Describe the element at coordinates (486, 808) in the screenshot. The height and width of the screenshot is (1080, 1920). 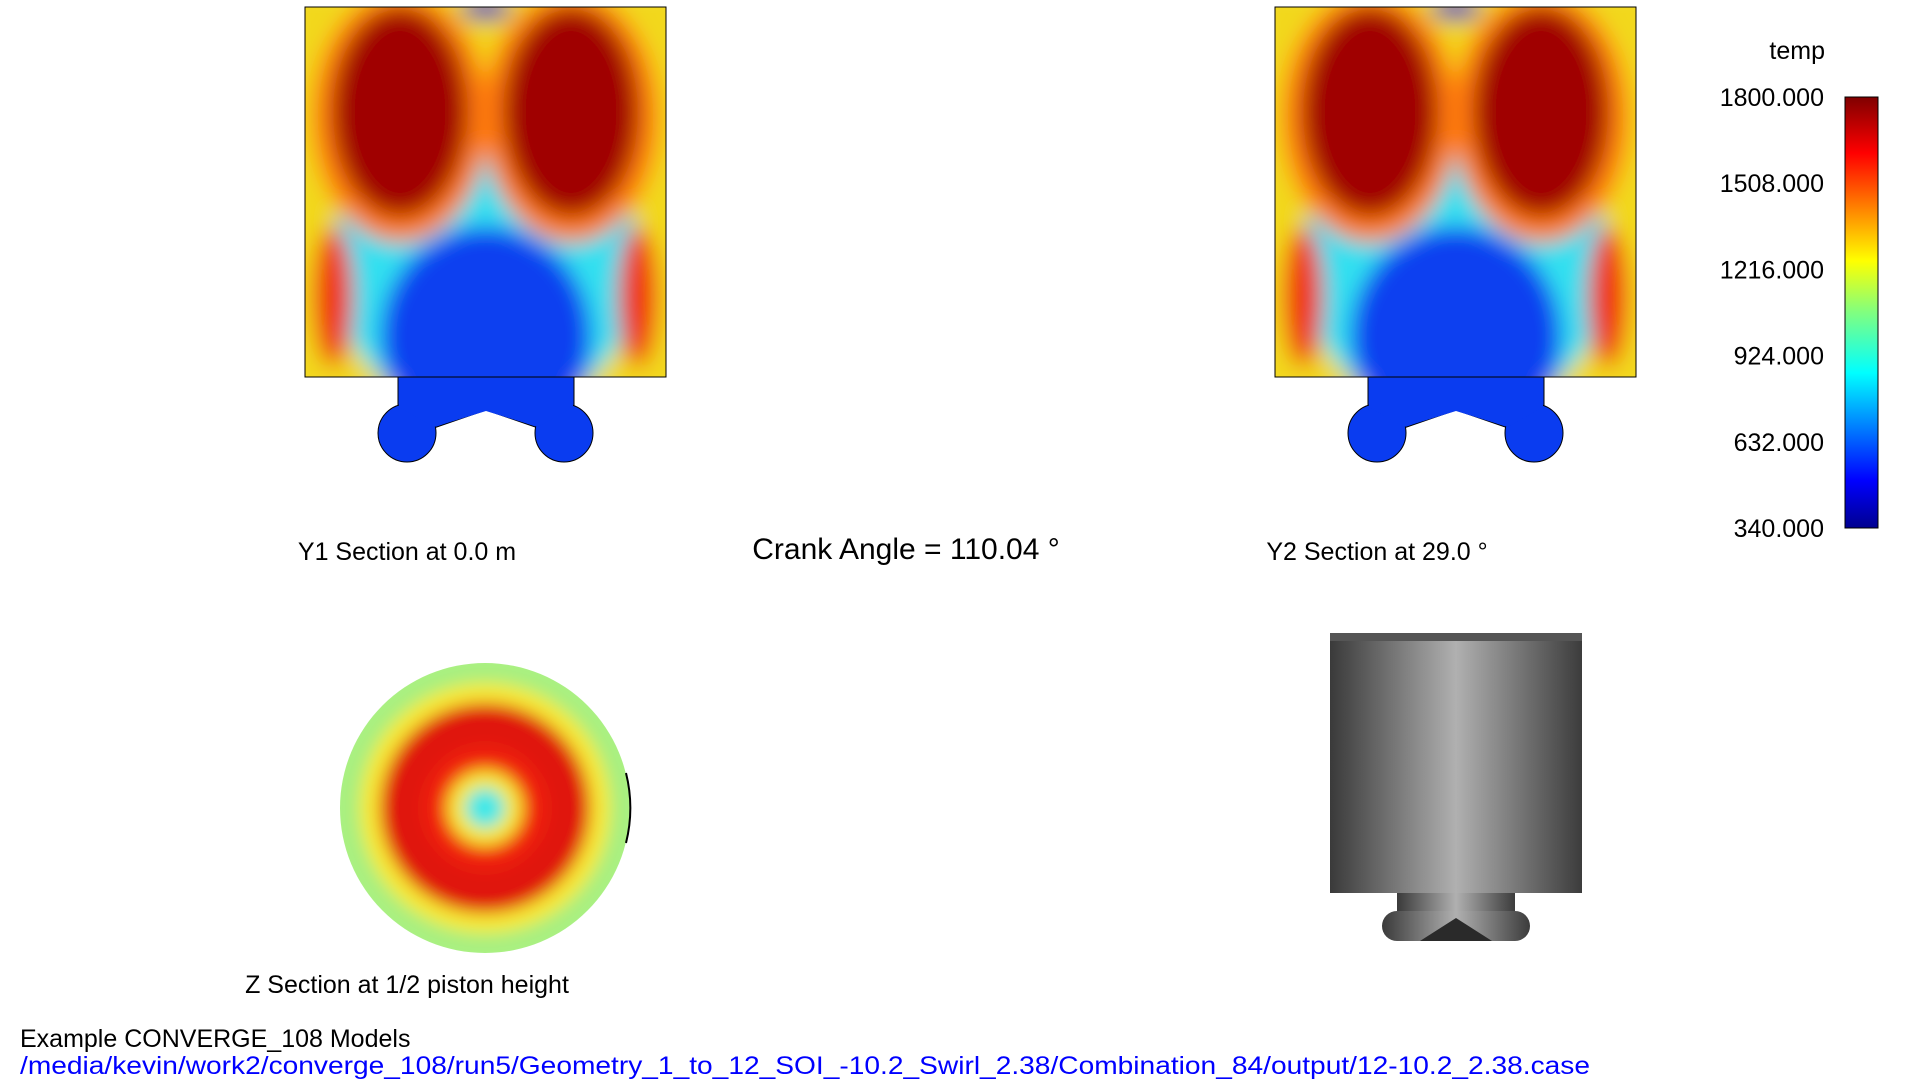
I see `z-section-plot` at that location.